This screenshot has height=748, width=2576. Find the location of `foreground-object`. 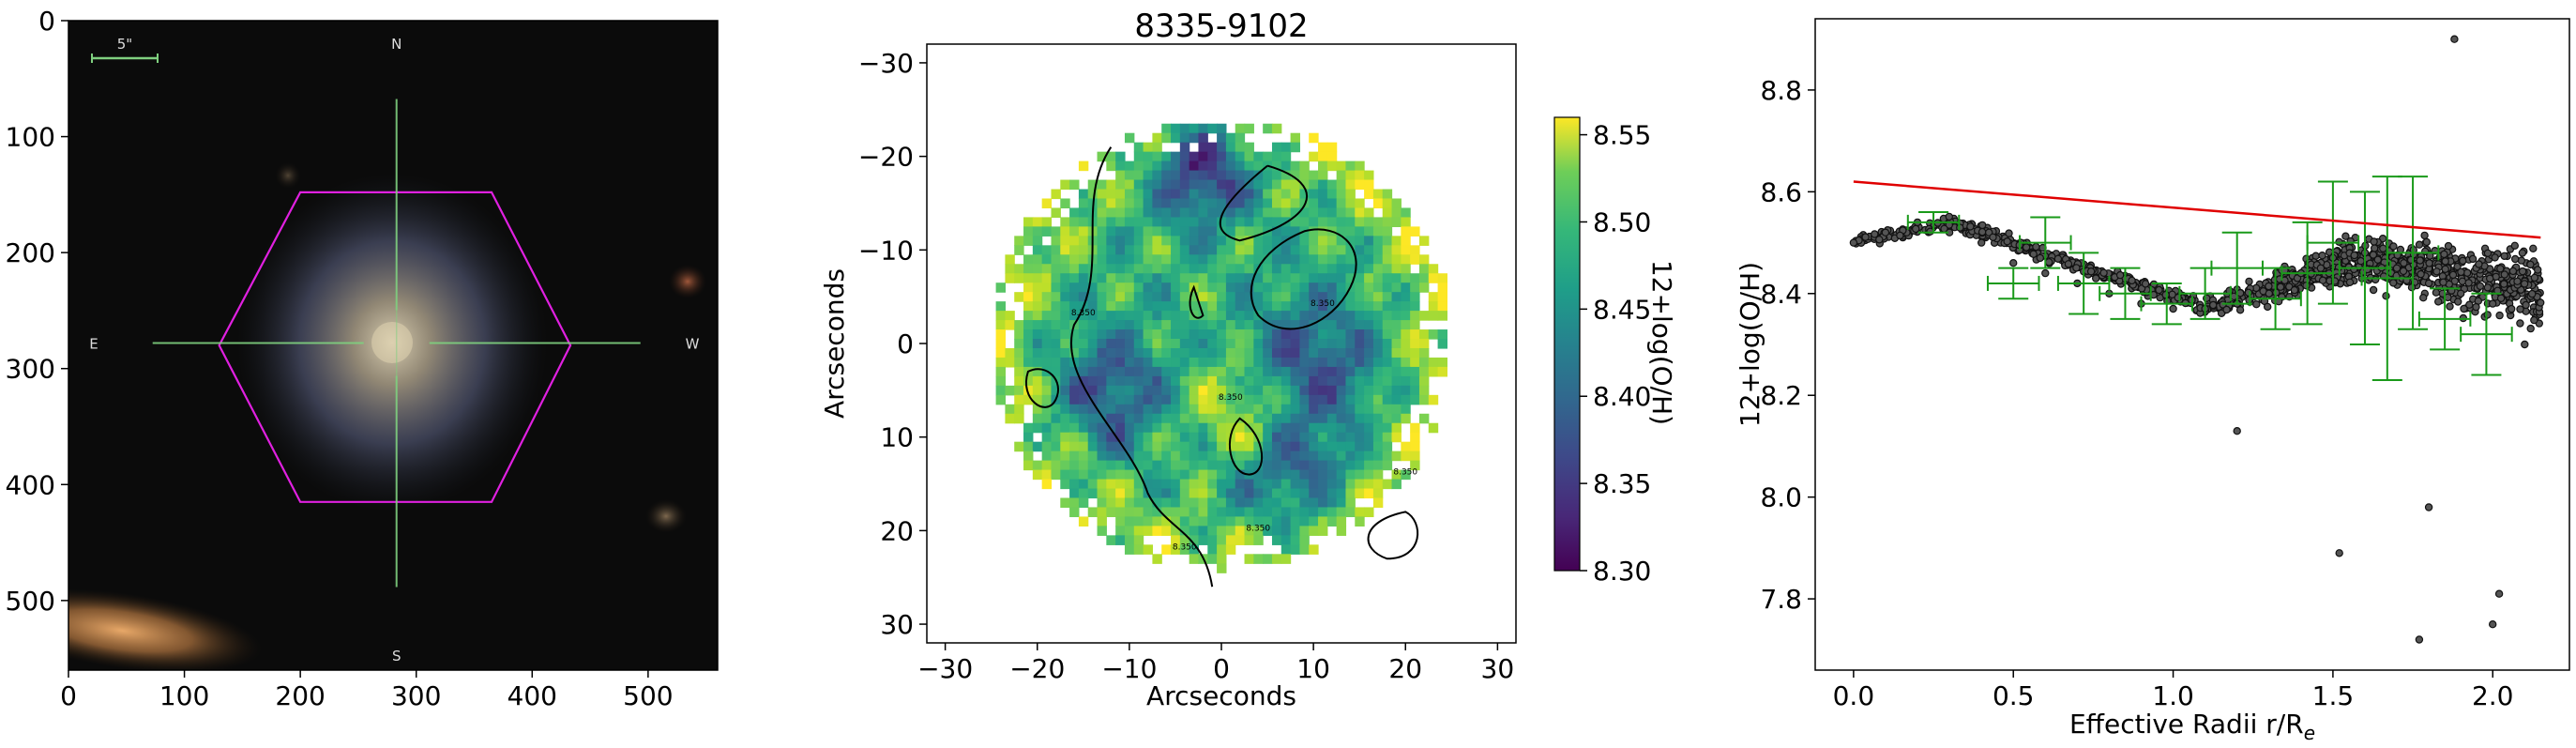

foreground-object is located at coordinates (165, 629).